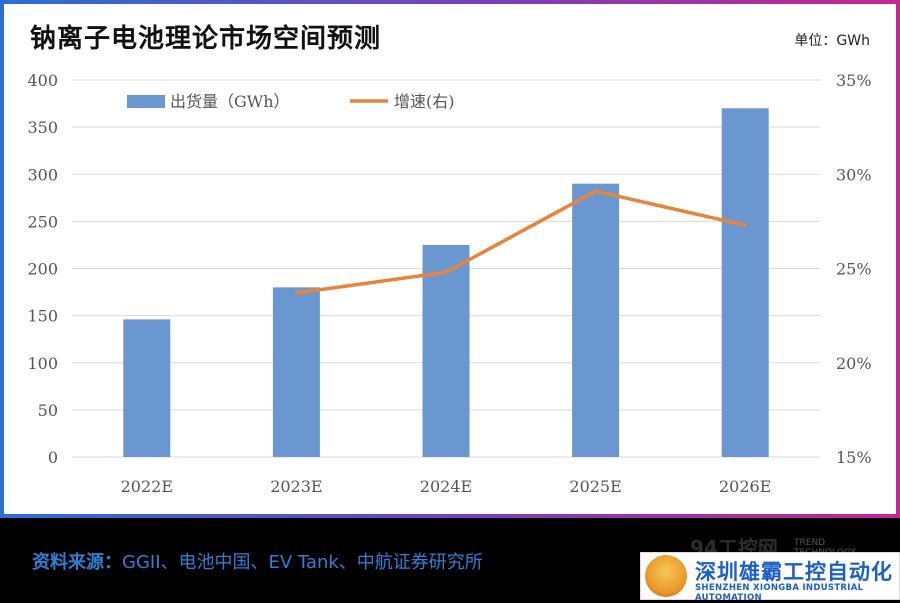  I want to click on y-right-tick-label: 20%, so click(854, 363).